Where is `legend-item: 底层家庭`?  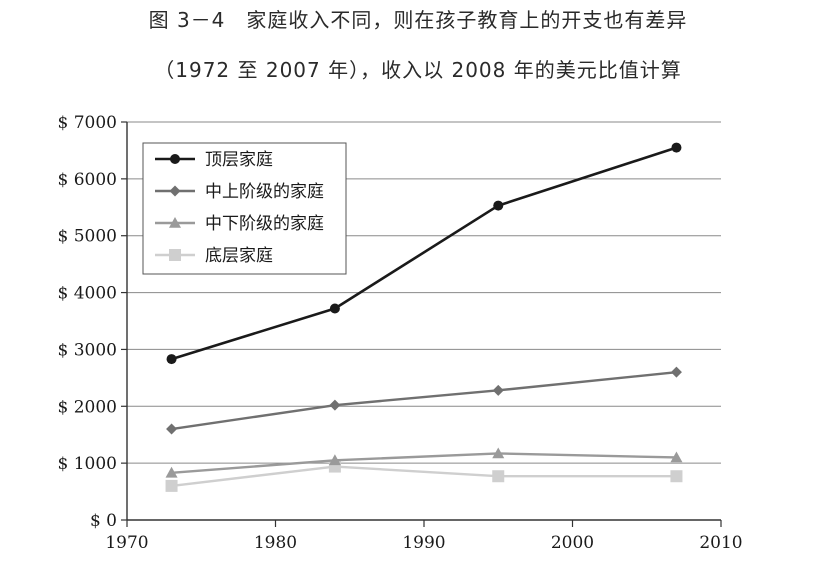 legend-item: 底层家庭 is located at coordinates (214, 256).